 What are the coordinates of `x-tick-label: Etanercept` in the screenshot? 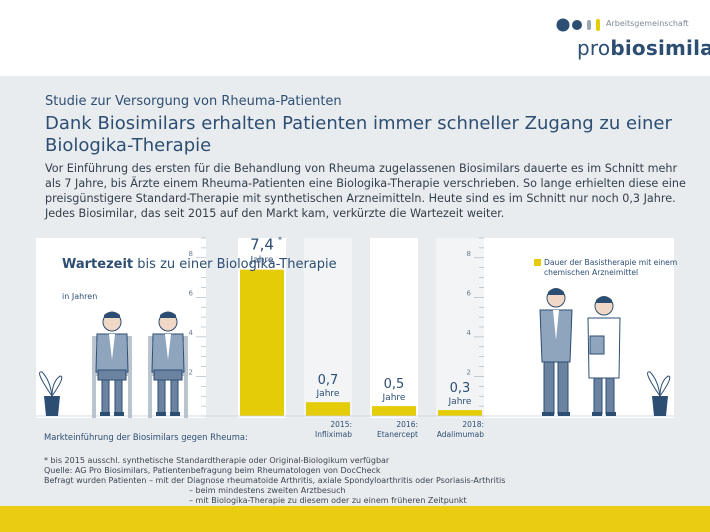 It's located at (397, 434).